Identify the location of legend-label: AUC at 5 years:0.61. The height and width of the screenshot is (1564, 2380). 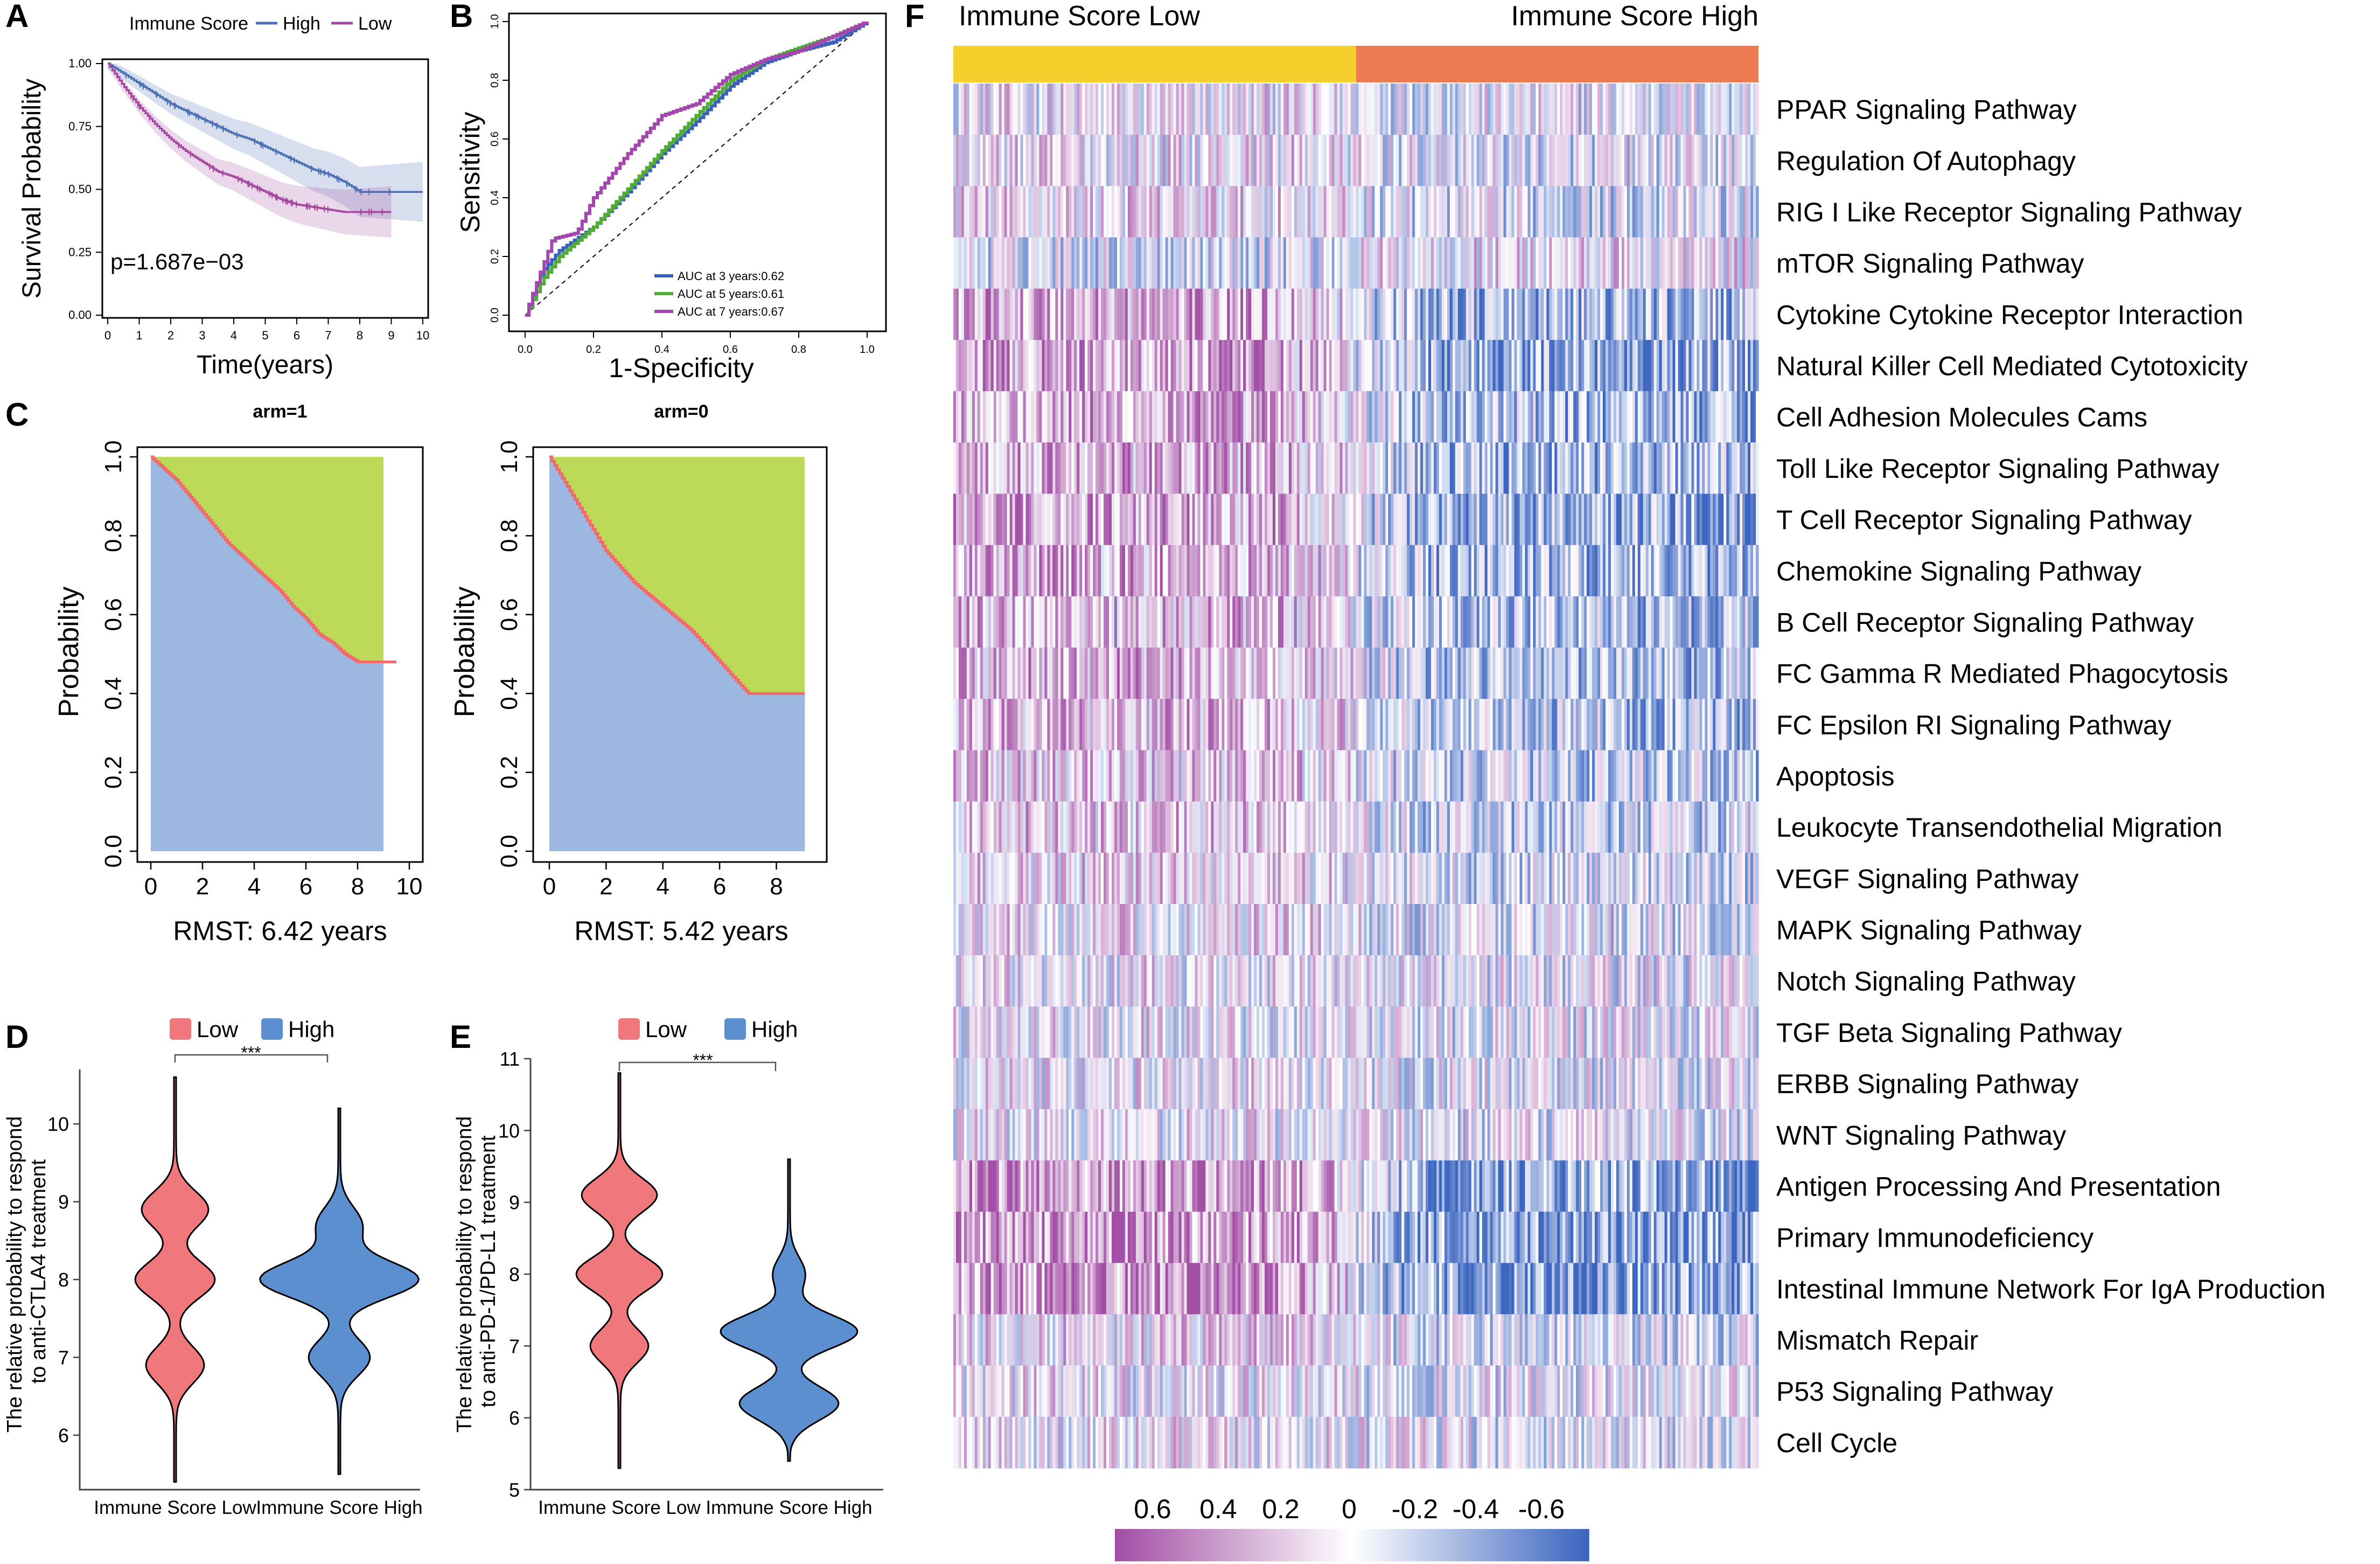
(731, 294).